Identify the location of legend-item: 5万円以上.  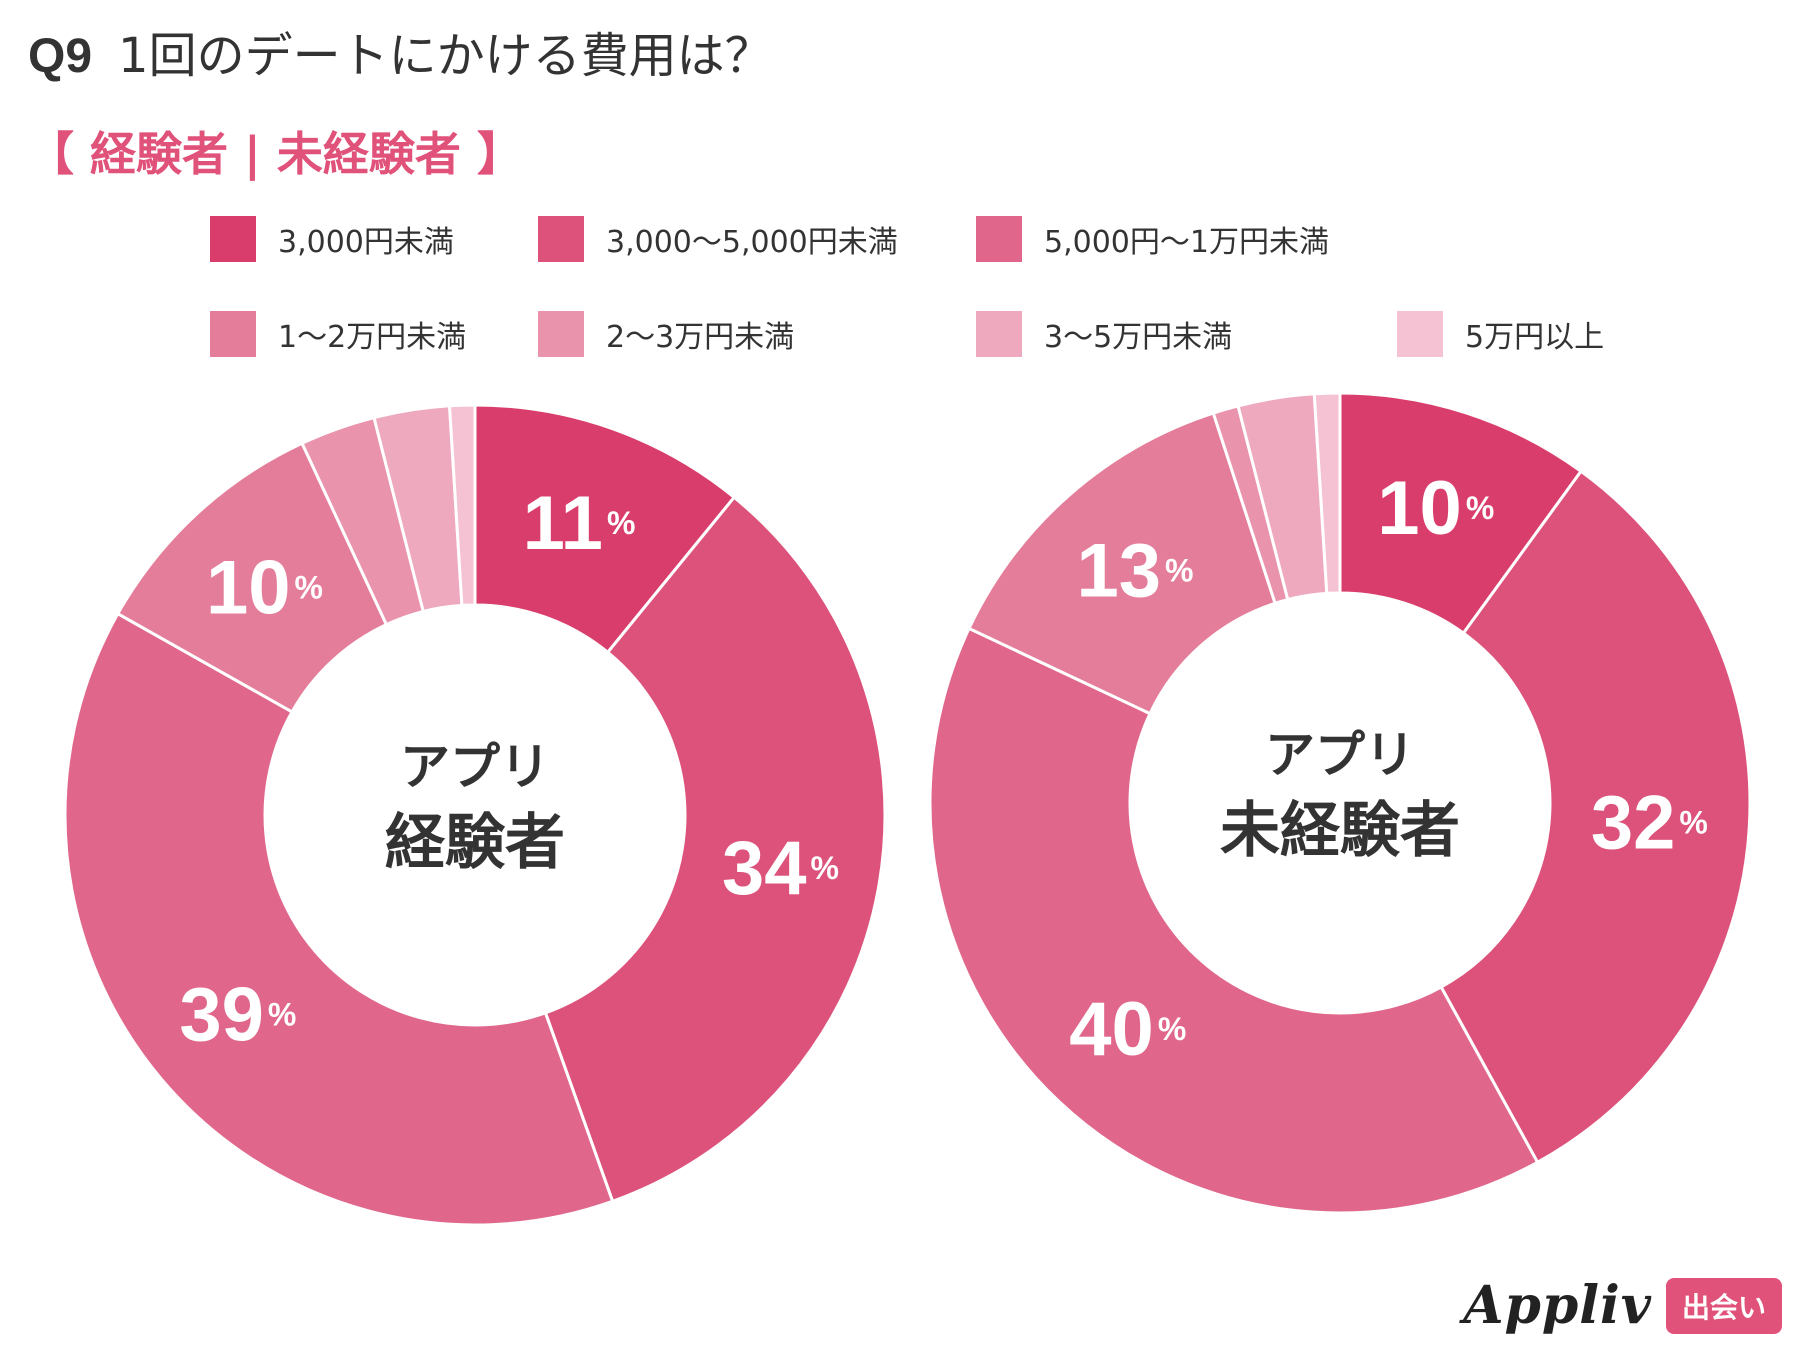
(1500, 334).